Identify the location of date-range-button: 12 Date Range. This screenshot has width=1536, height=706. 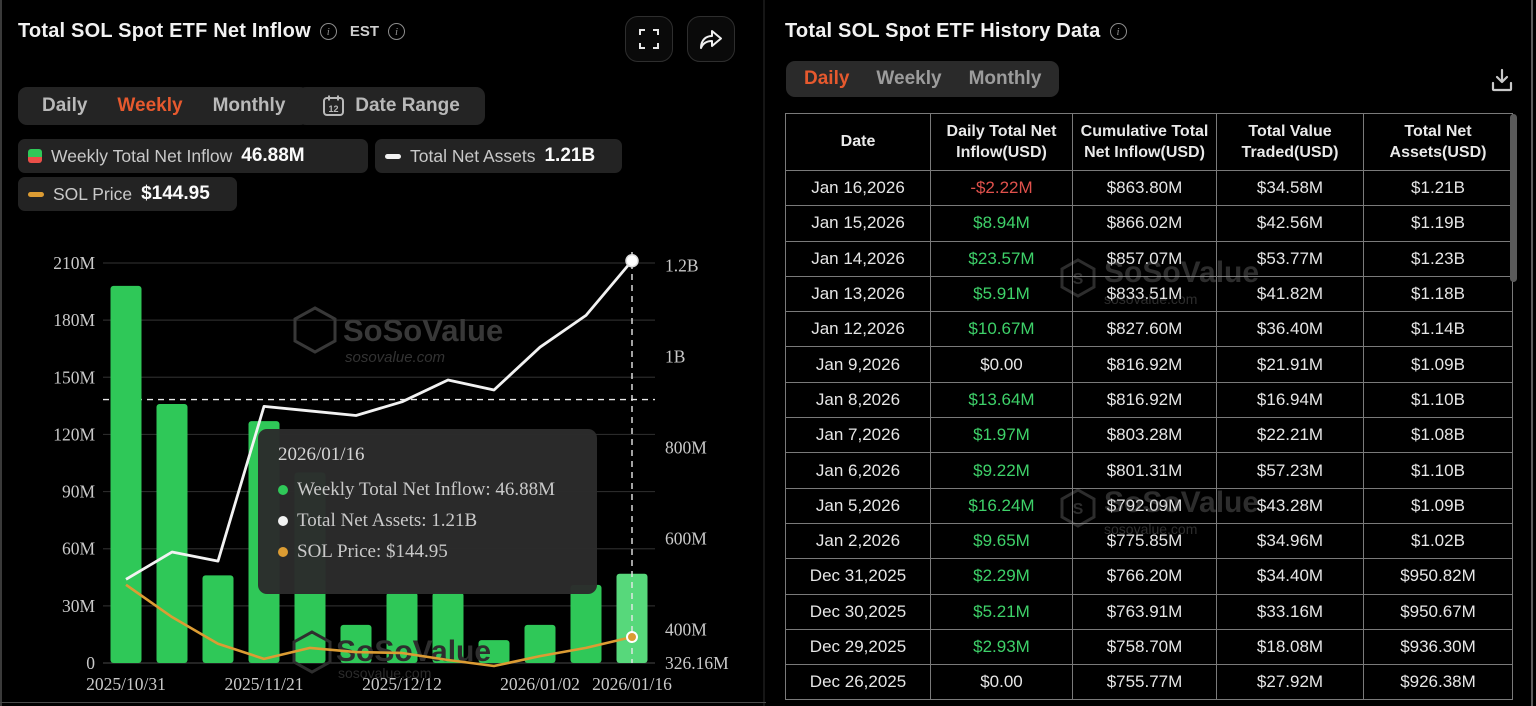
(391, 106).